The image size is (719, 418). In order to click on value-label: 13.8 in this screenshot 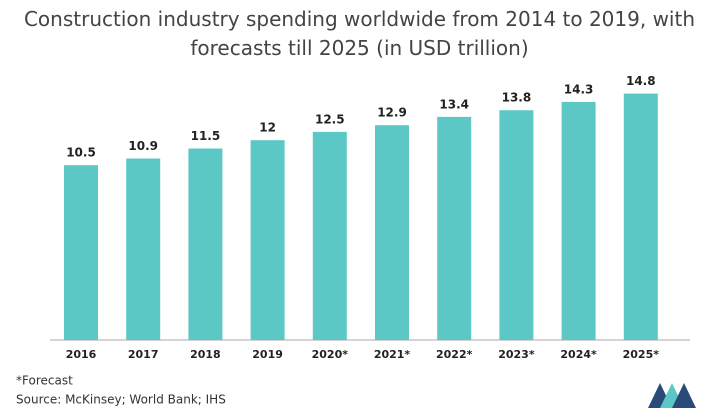, I will do `click(517, 98)`.